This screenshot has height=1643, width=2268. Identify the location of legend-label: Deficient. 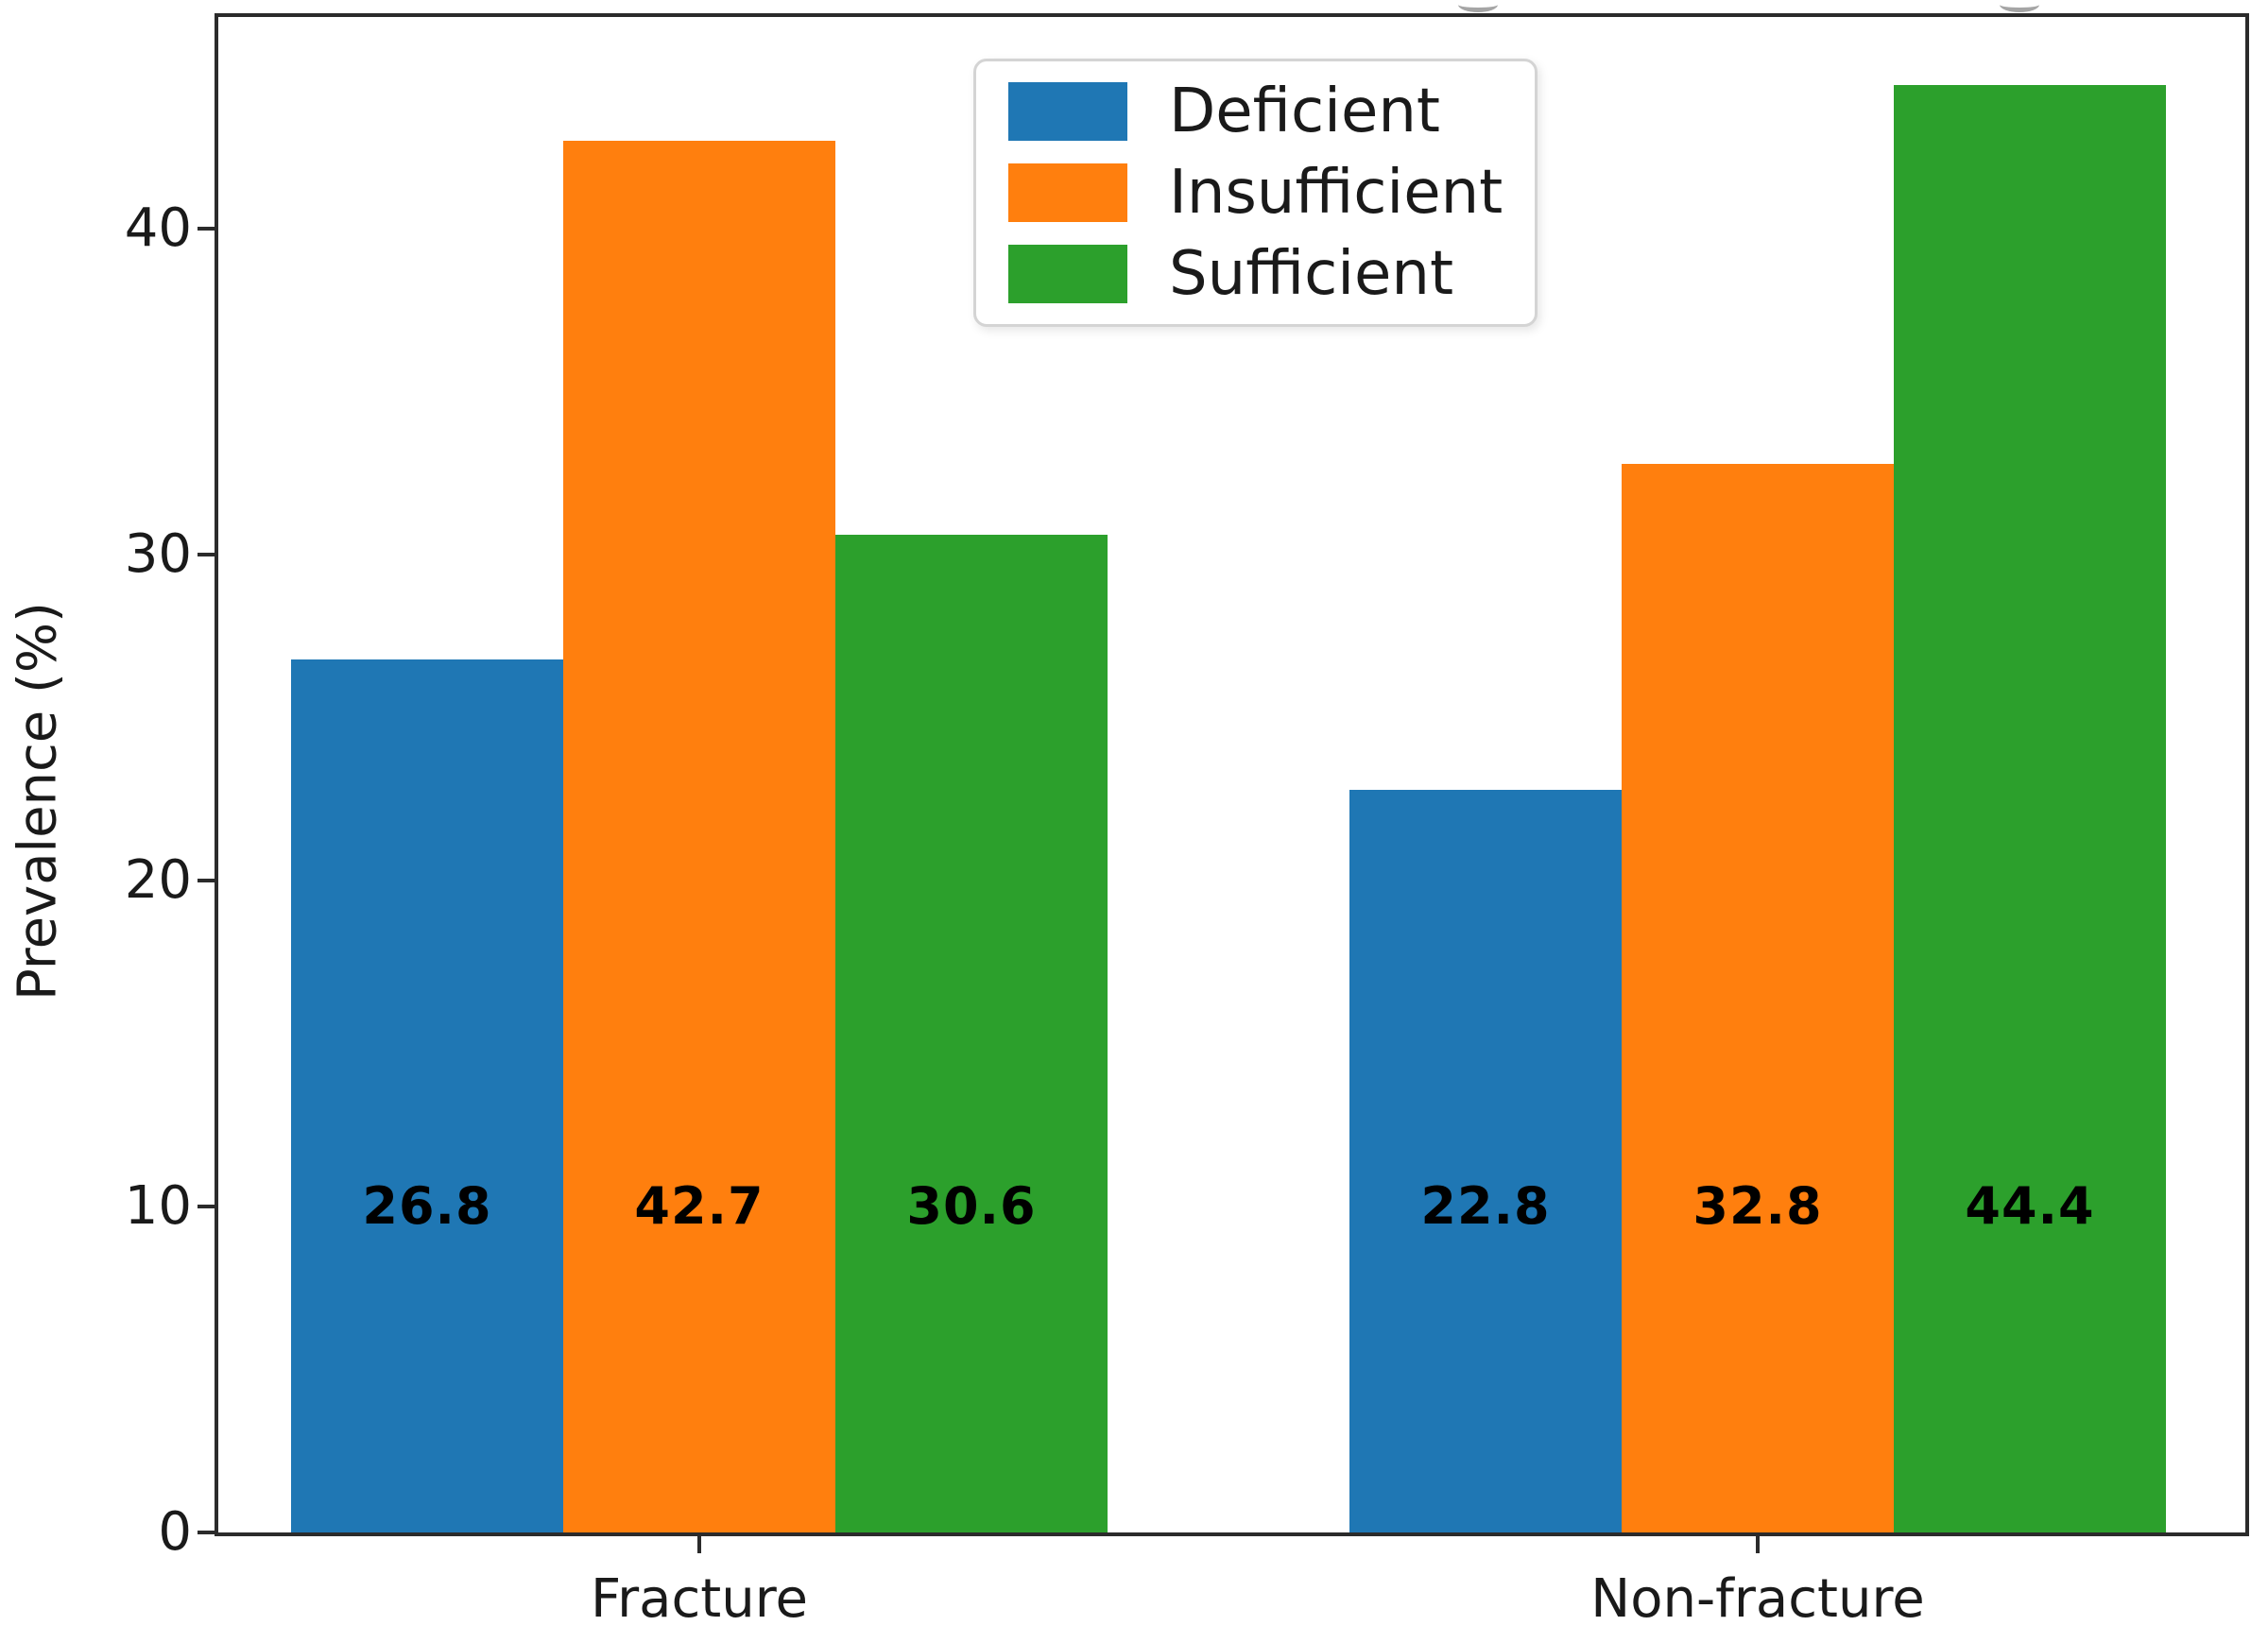
(1304, 111).